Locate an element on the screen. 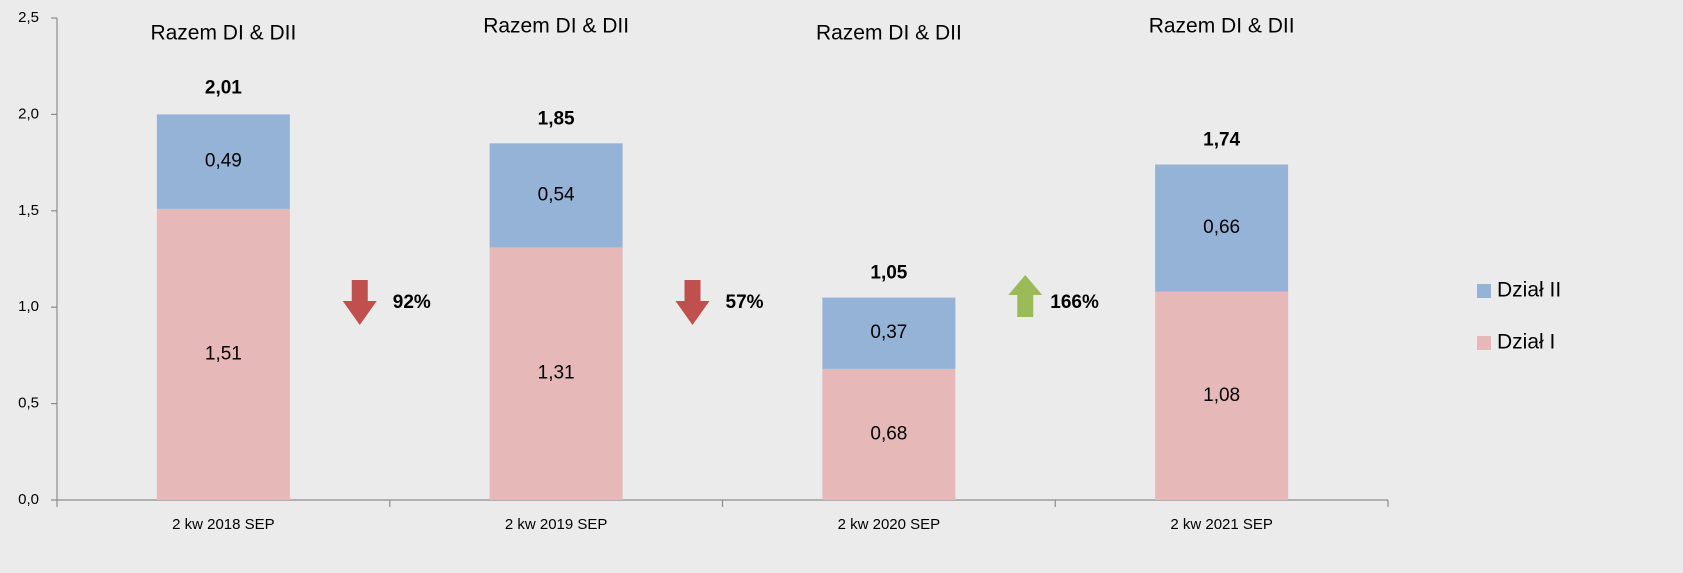  value-label: 0,49 is located at coordinates (223, 161).